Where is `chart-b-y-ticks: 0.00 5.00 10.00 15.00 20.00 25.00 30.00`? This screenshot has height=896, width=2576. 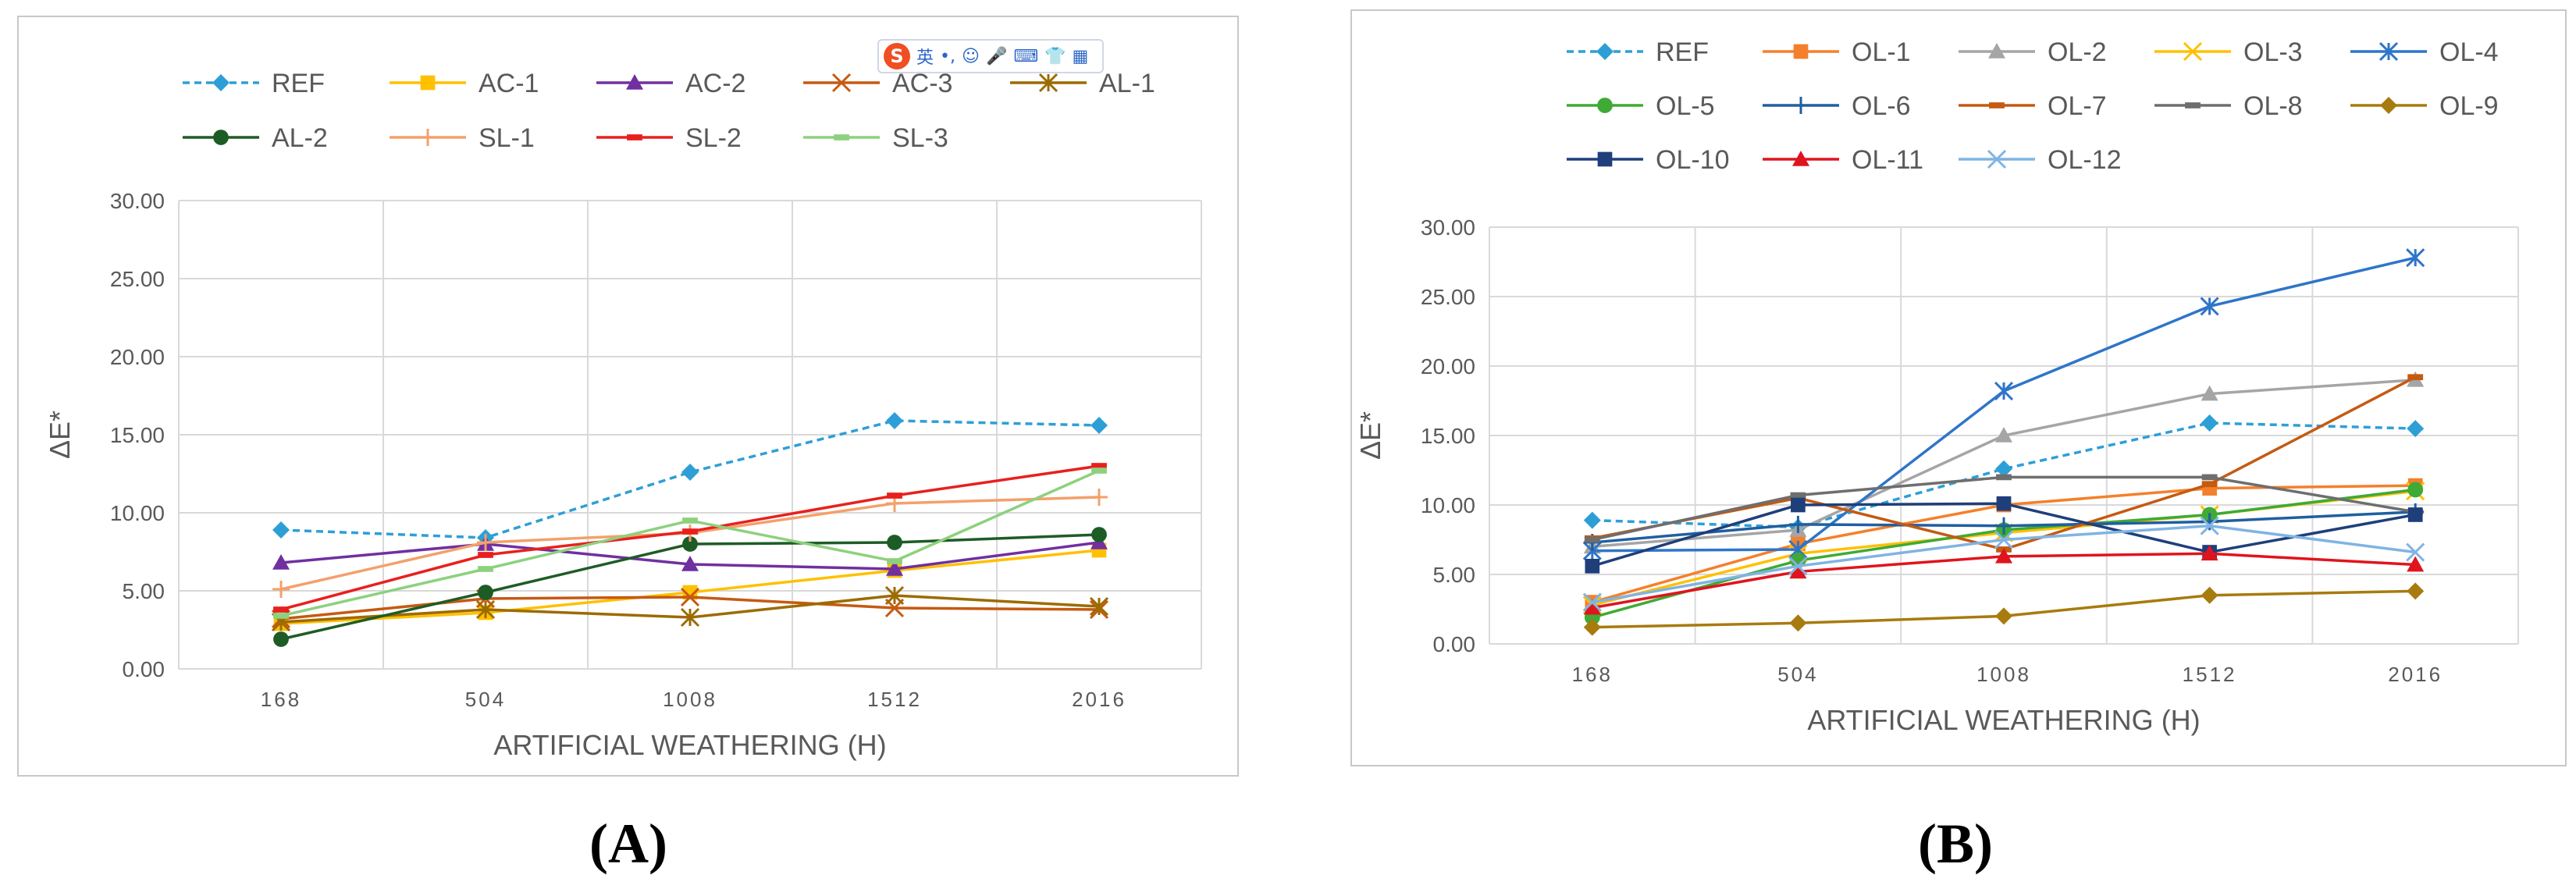
chart-b-y-ticks: 0.00 5.00 10.00 15.00 20.00 25.00 30.00 is located at coordinates (1448, 435).